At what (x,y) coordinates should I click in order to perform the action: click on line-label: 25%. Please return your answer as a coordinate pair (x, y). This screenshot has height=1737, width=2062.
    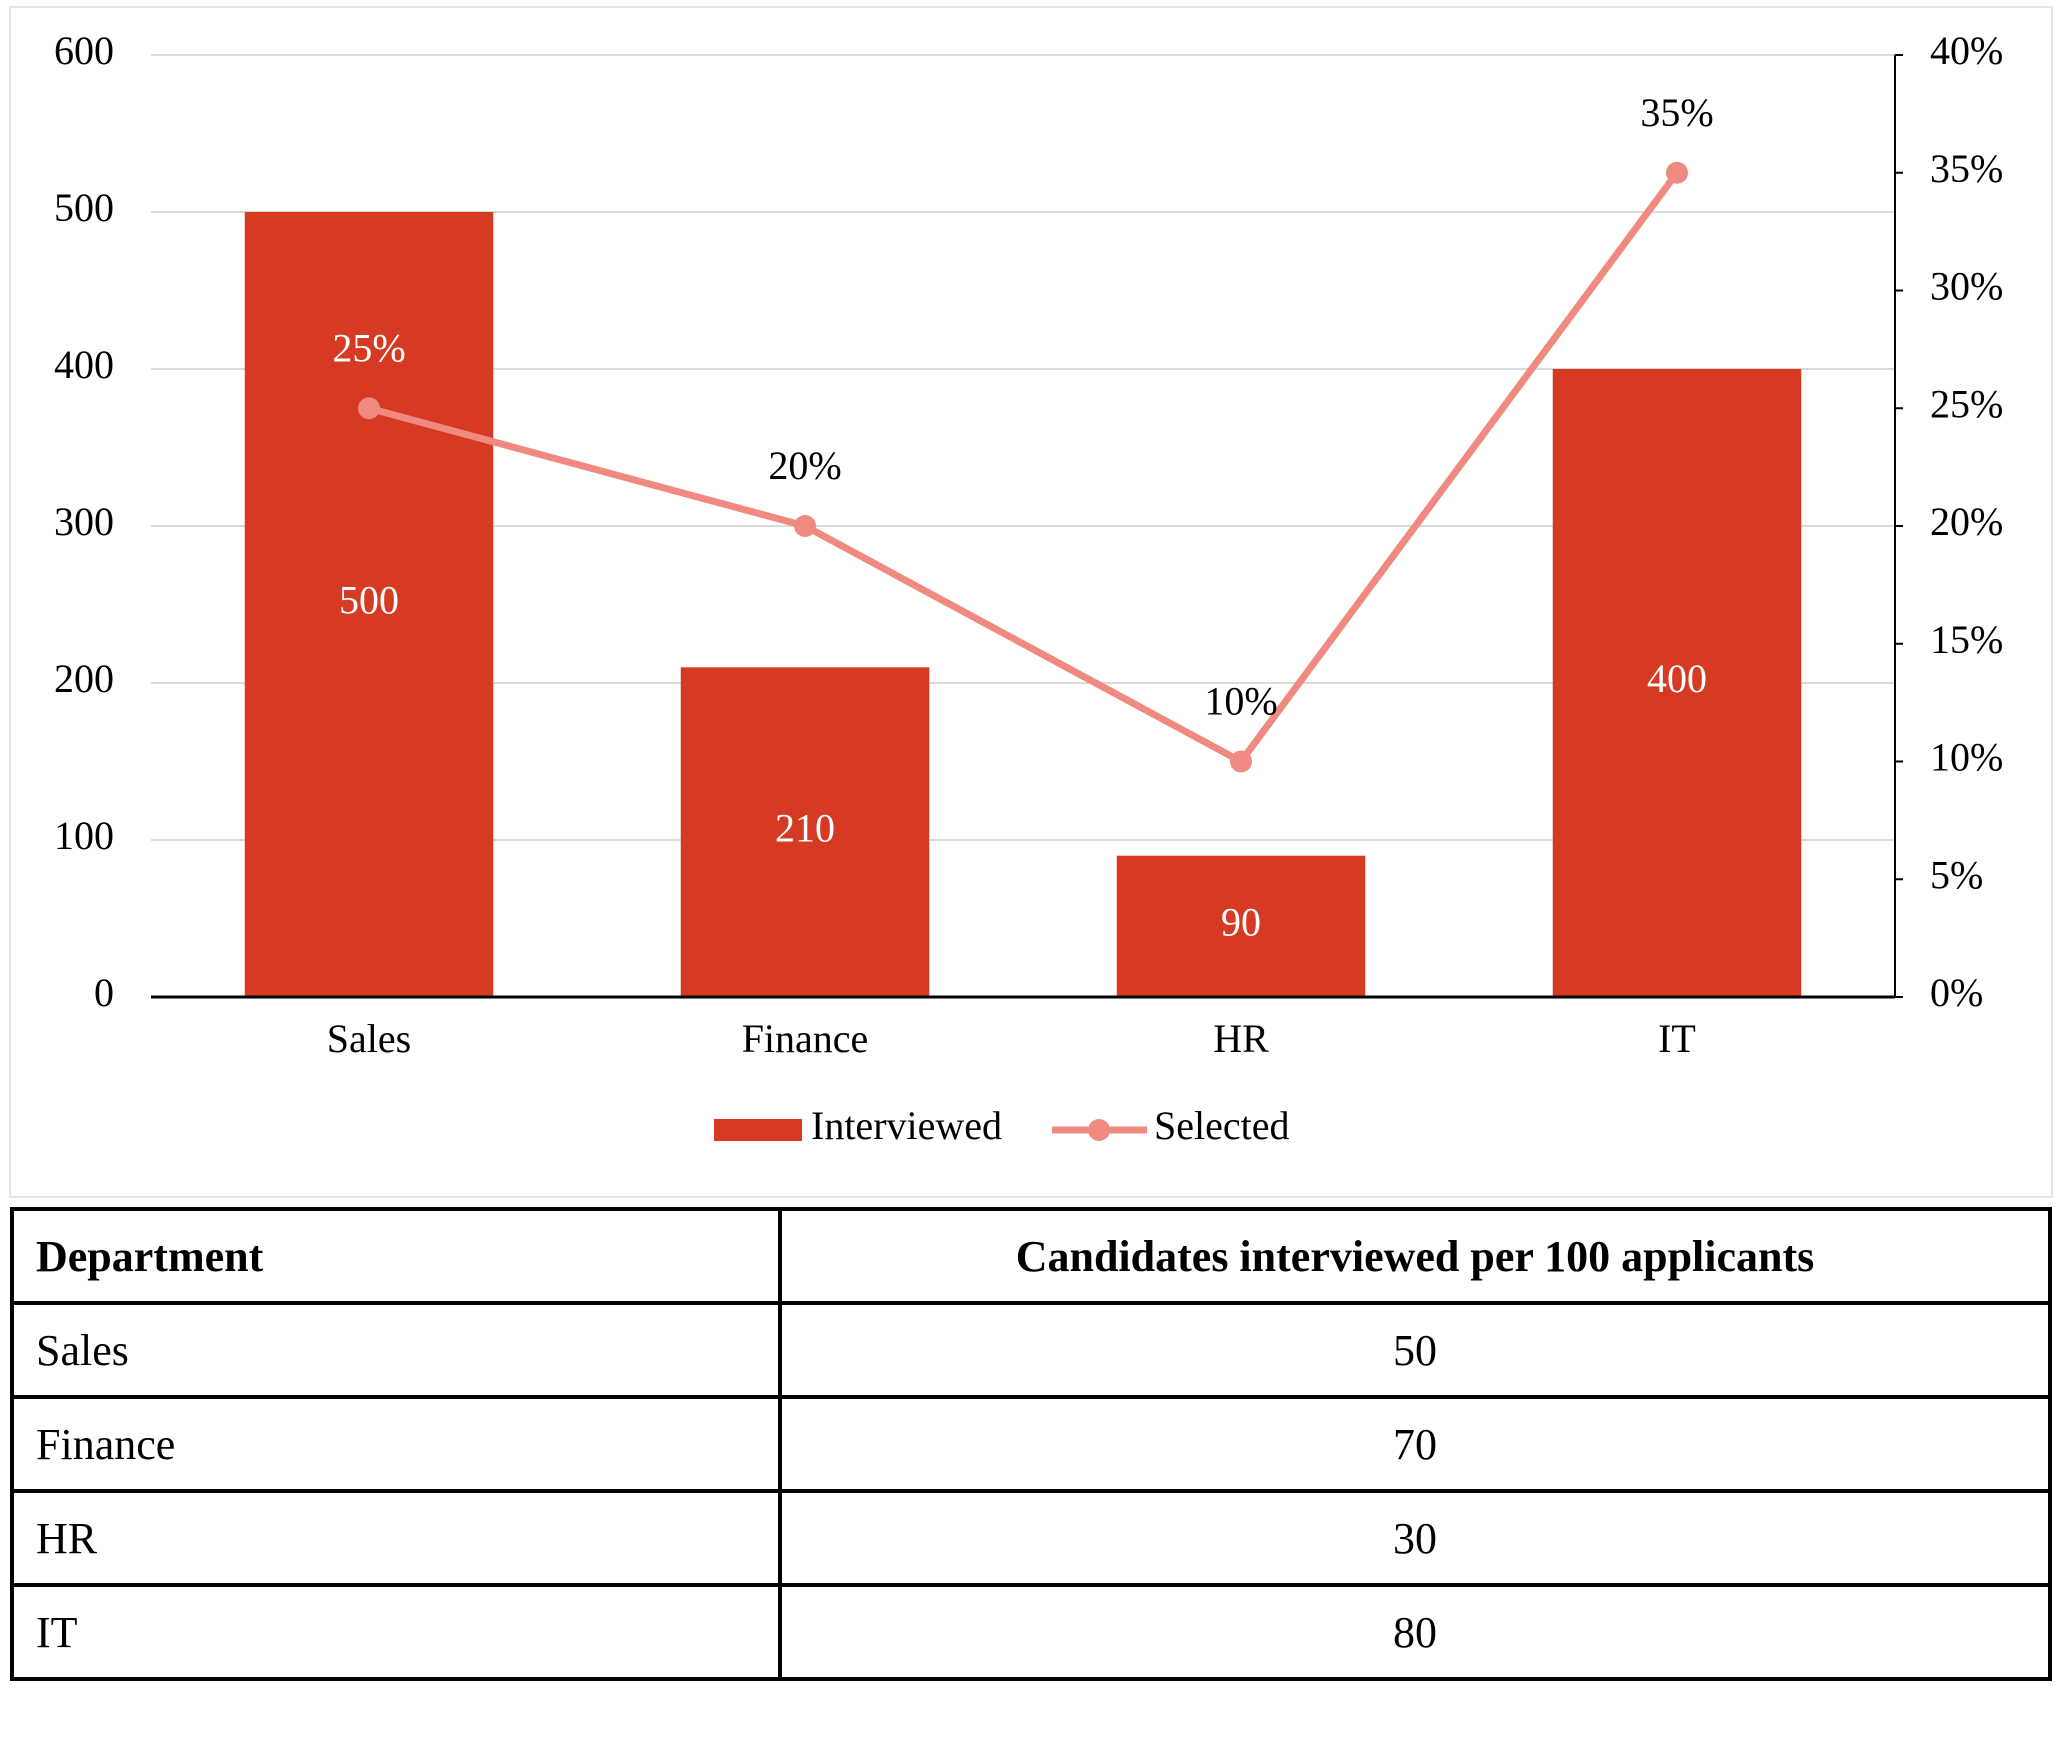
    Looking at the image, I should click on (368, 347).